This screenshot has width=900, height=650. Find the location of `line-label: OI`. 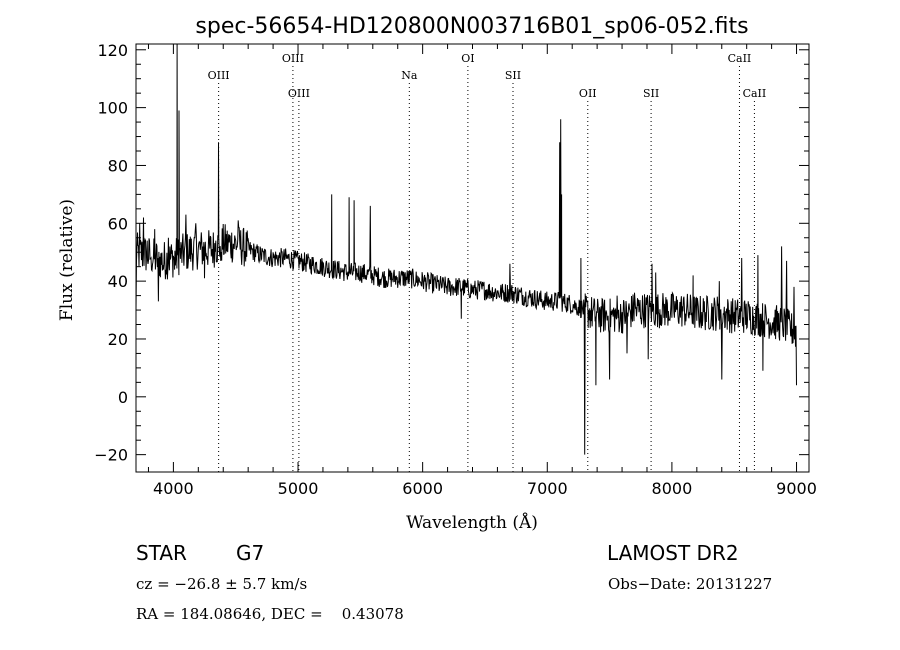

line-label: OI is located at coordinates (467, 58).